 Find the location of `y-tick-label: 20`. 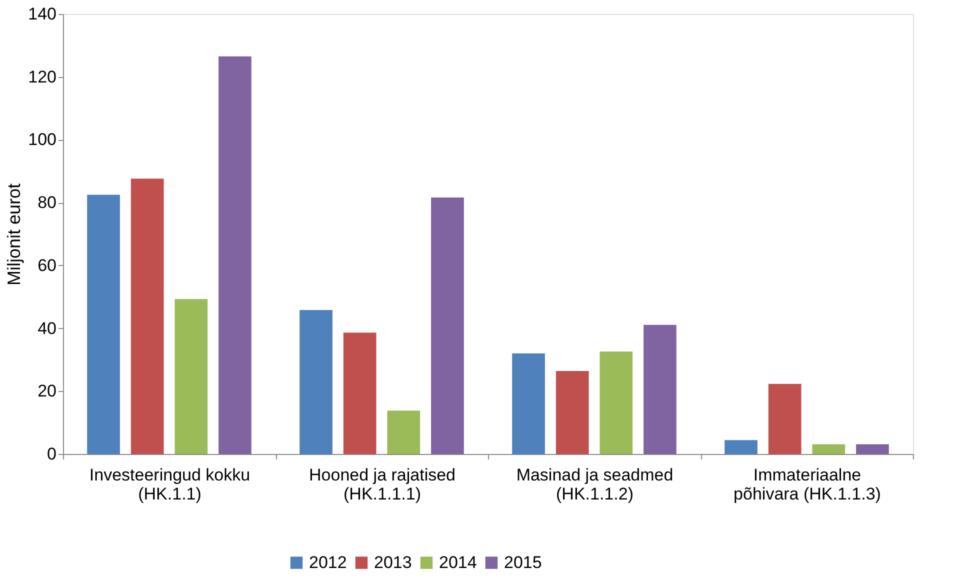

y-tick-label: 20 is located at coordinates (47, 391).